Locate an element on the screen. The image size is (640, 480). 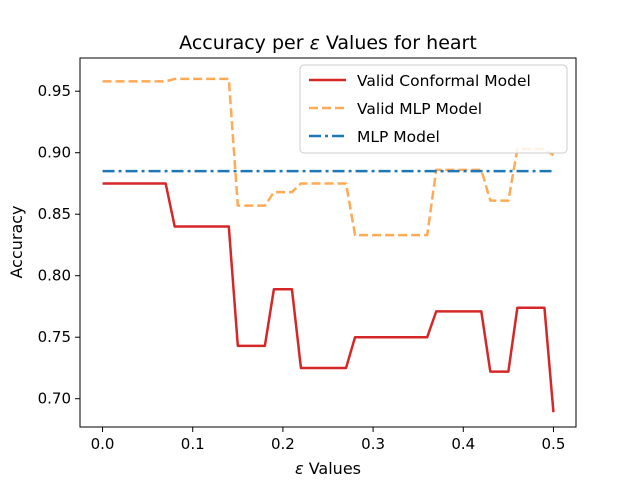
y-axis: 0.70 0.75 0.80 0.85 0.90 0.95 is located at coordinates (59, 245).